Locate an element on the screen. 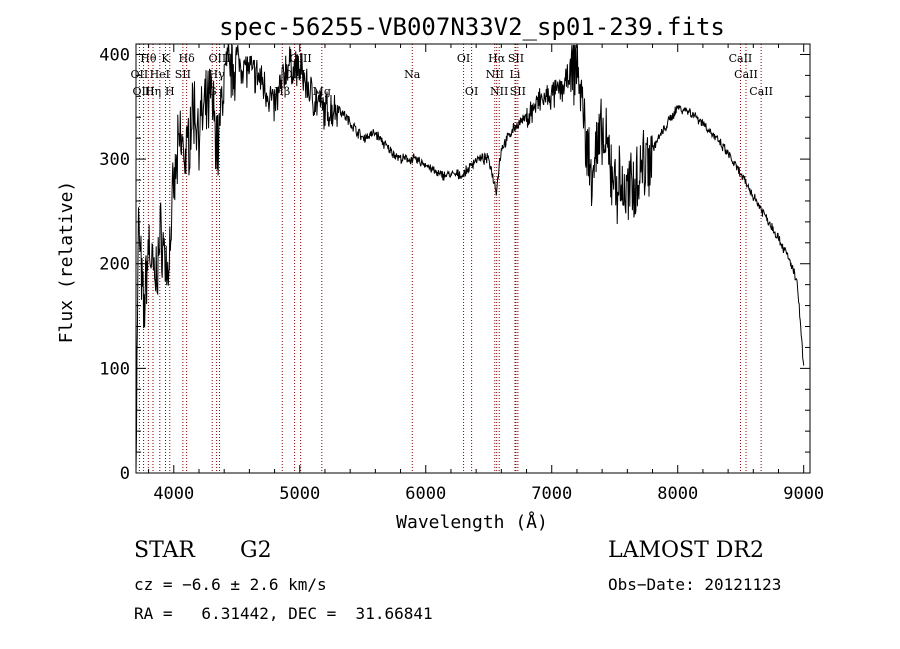 The image size is (900, 649). y-tick-label: 100 is located at coordinates (114, 369).